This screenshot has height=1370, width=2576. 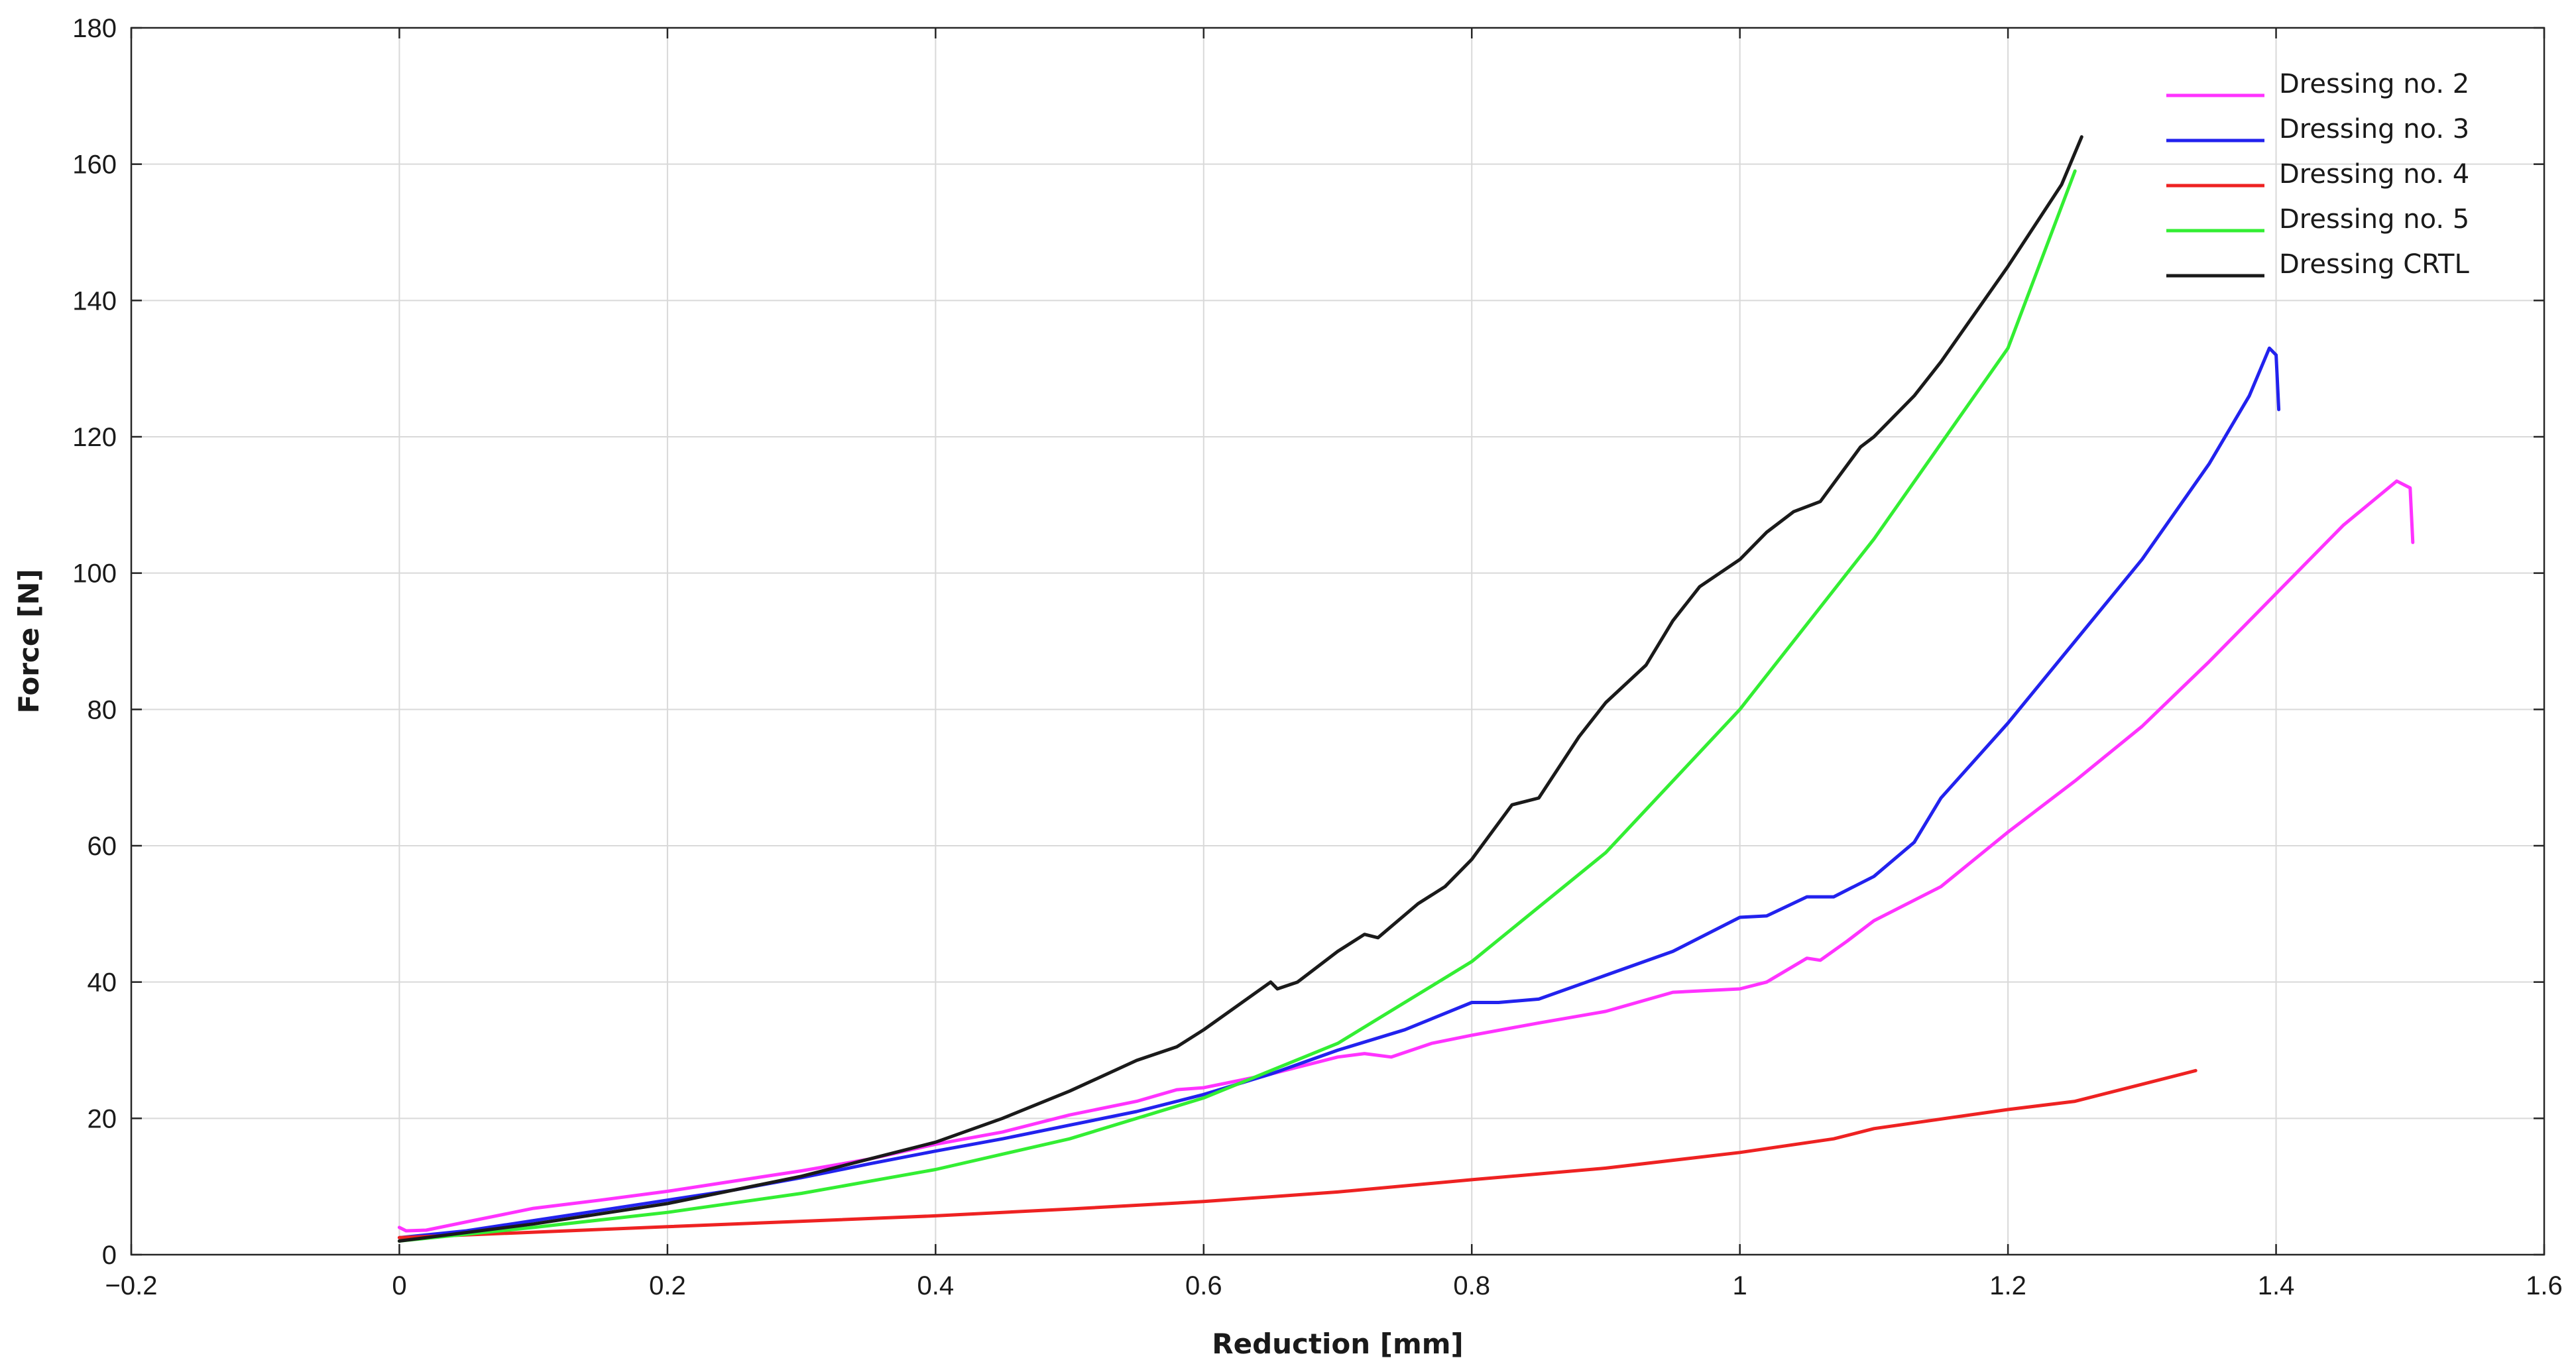 What do you see at coordinates (103, 1118) in the screenshot?
I see `y-tick-label: 20` at bounding box center [103, 1118].